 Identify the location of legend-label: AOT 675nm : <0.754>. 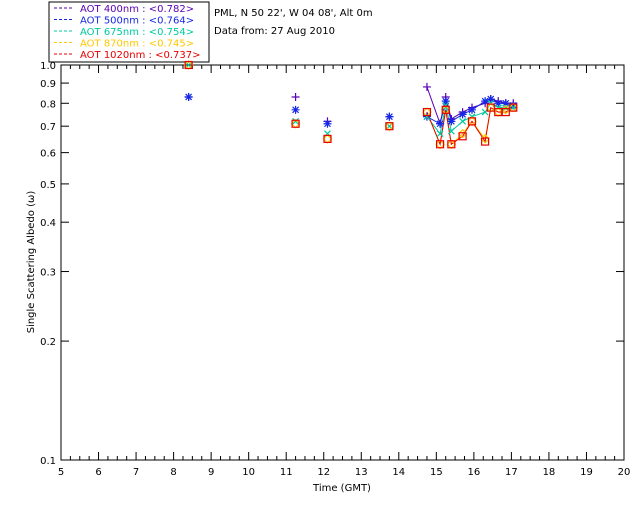
(137, 32).